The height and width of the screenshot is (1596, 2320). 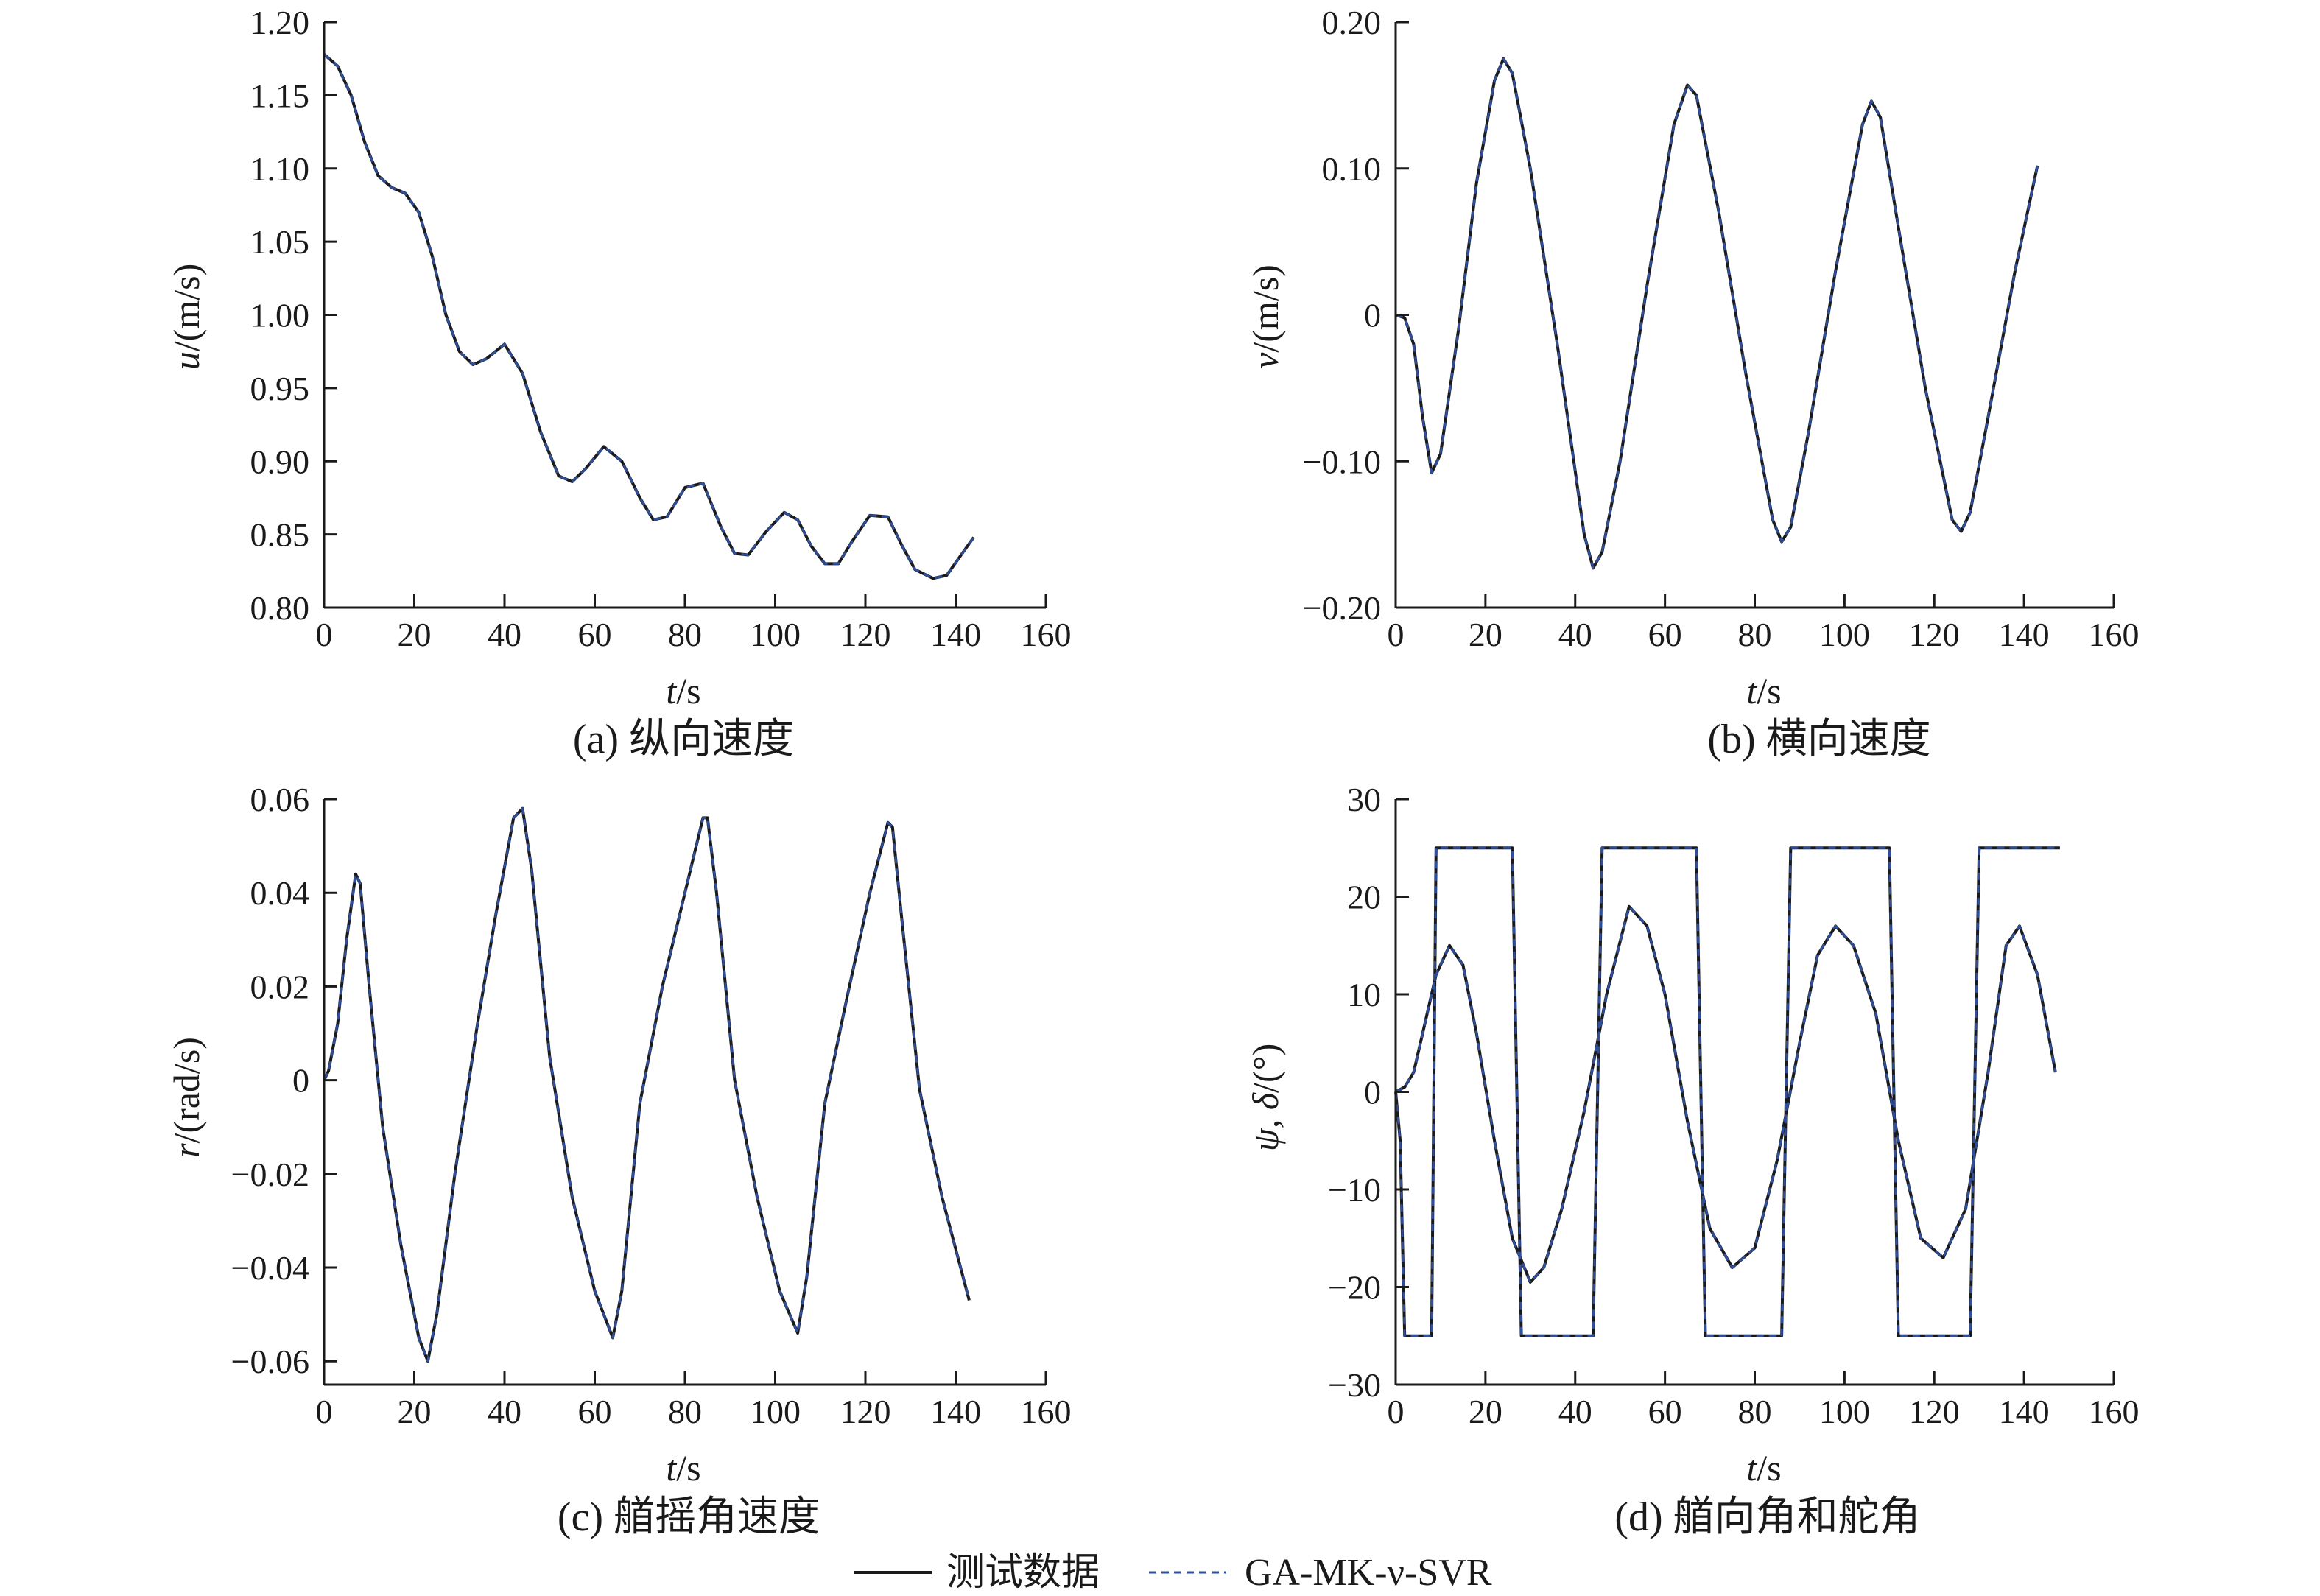 What do you see at coordinates (280, 608) in the screenshot?
I see `y-tick-label: 0.80` at bounding box center [280, 608].